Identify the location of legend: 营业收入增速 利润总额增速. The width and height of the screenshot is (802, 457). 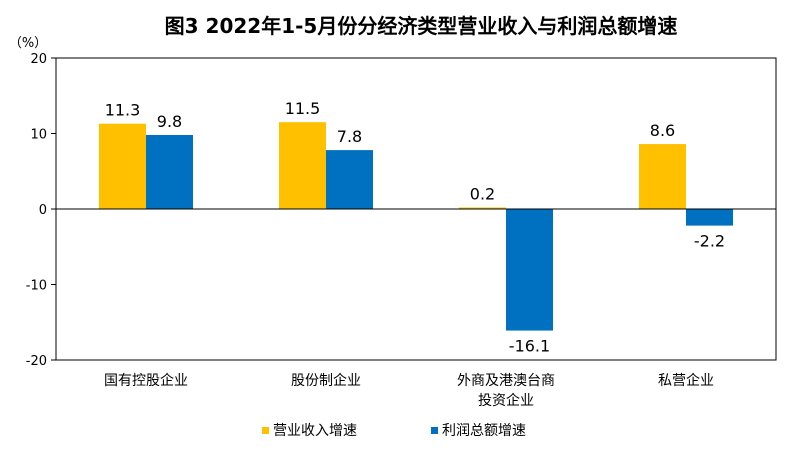
(394, 431).